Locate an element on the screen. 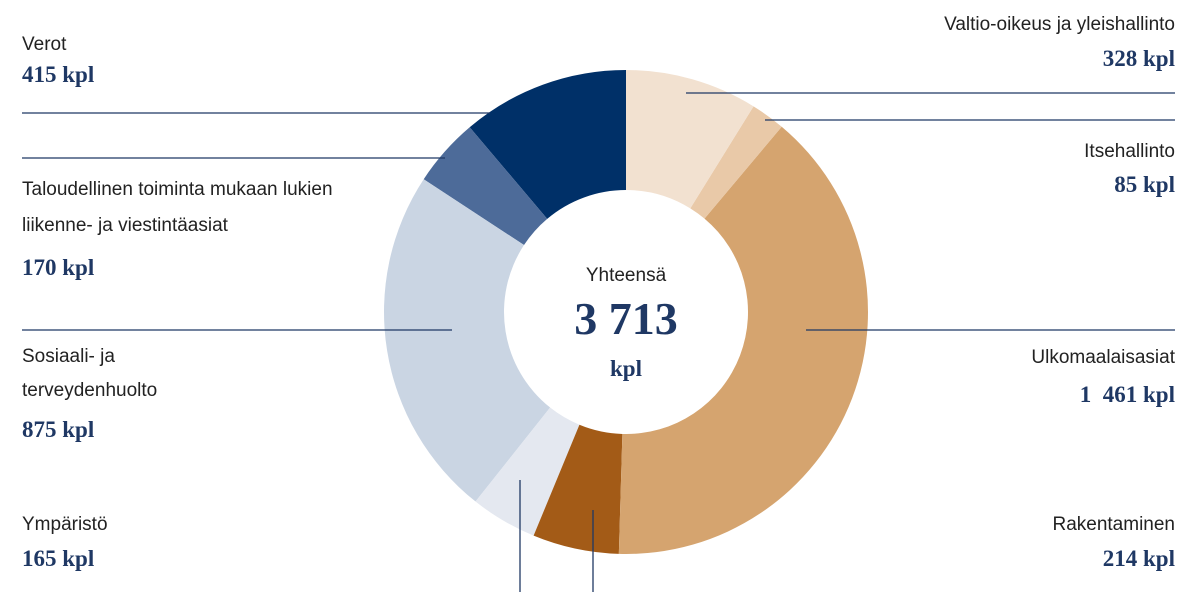 This screenshot has height=592, width=1181. category-label: Verot is located at coordinates (44, 44).